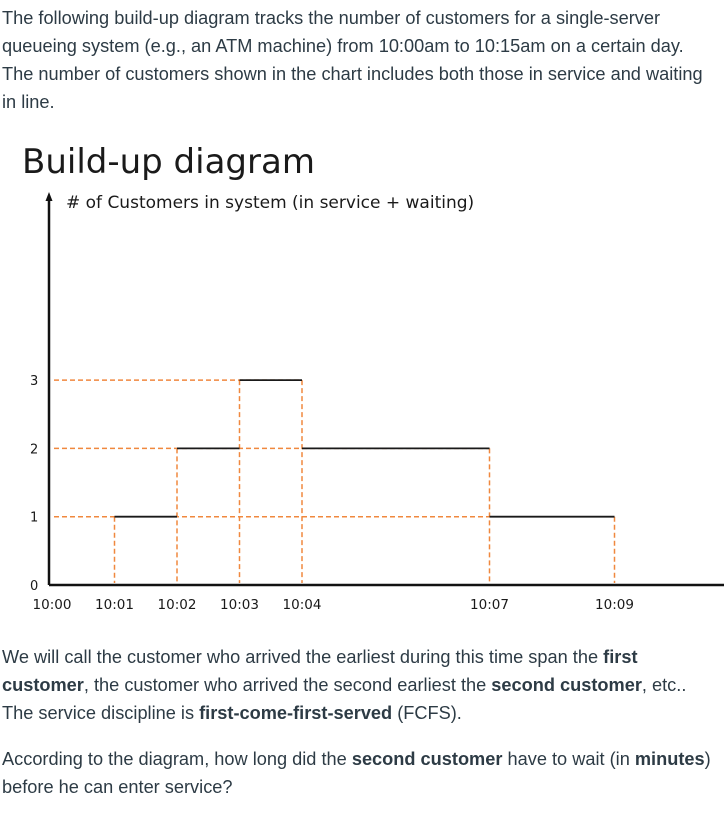 The width and height of the screenshot is (724, 820). I want to click on y-tick-label-2: 2, so click(34, 449).